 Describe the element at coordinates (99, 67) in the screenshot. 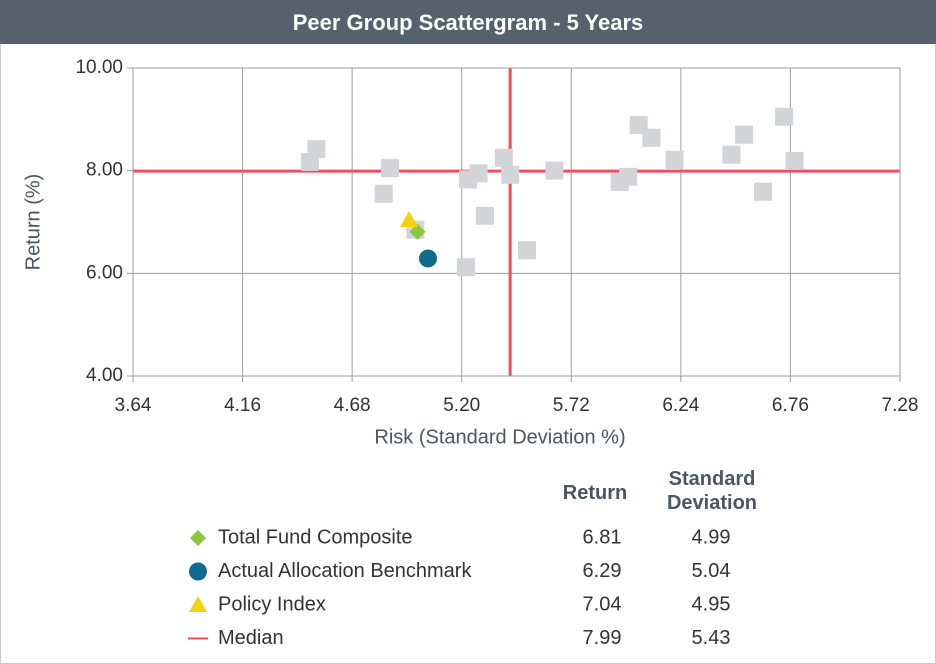

I see `y-tick-label: 10.00` at that location.